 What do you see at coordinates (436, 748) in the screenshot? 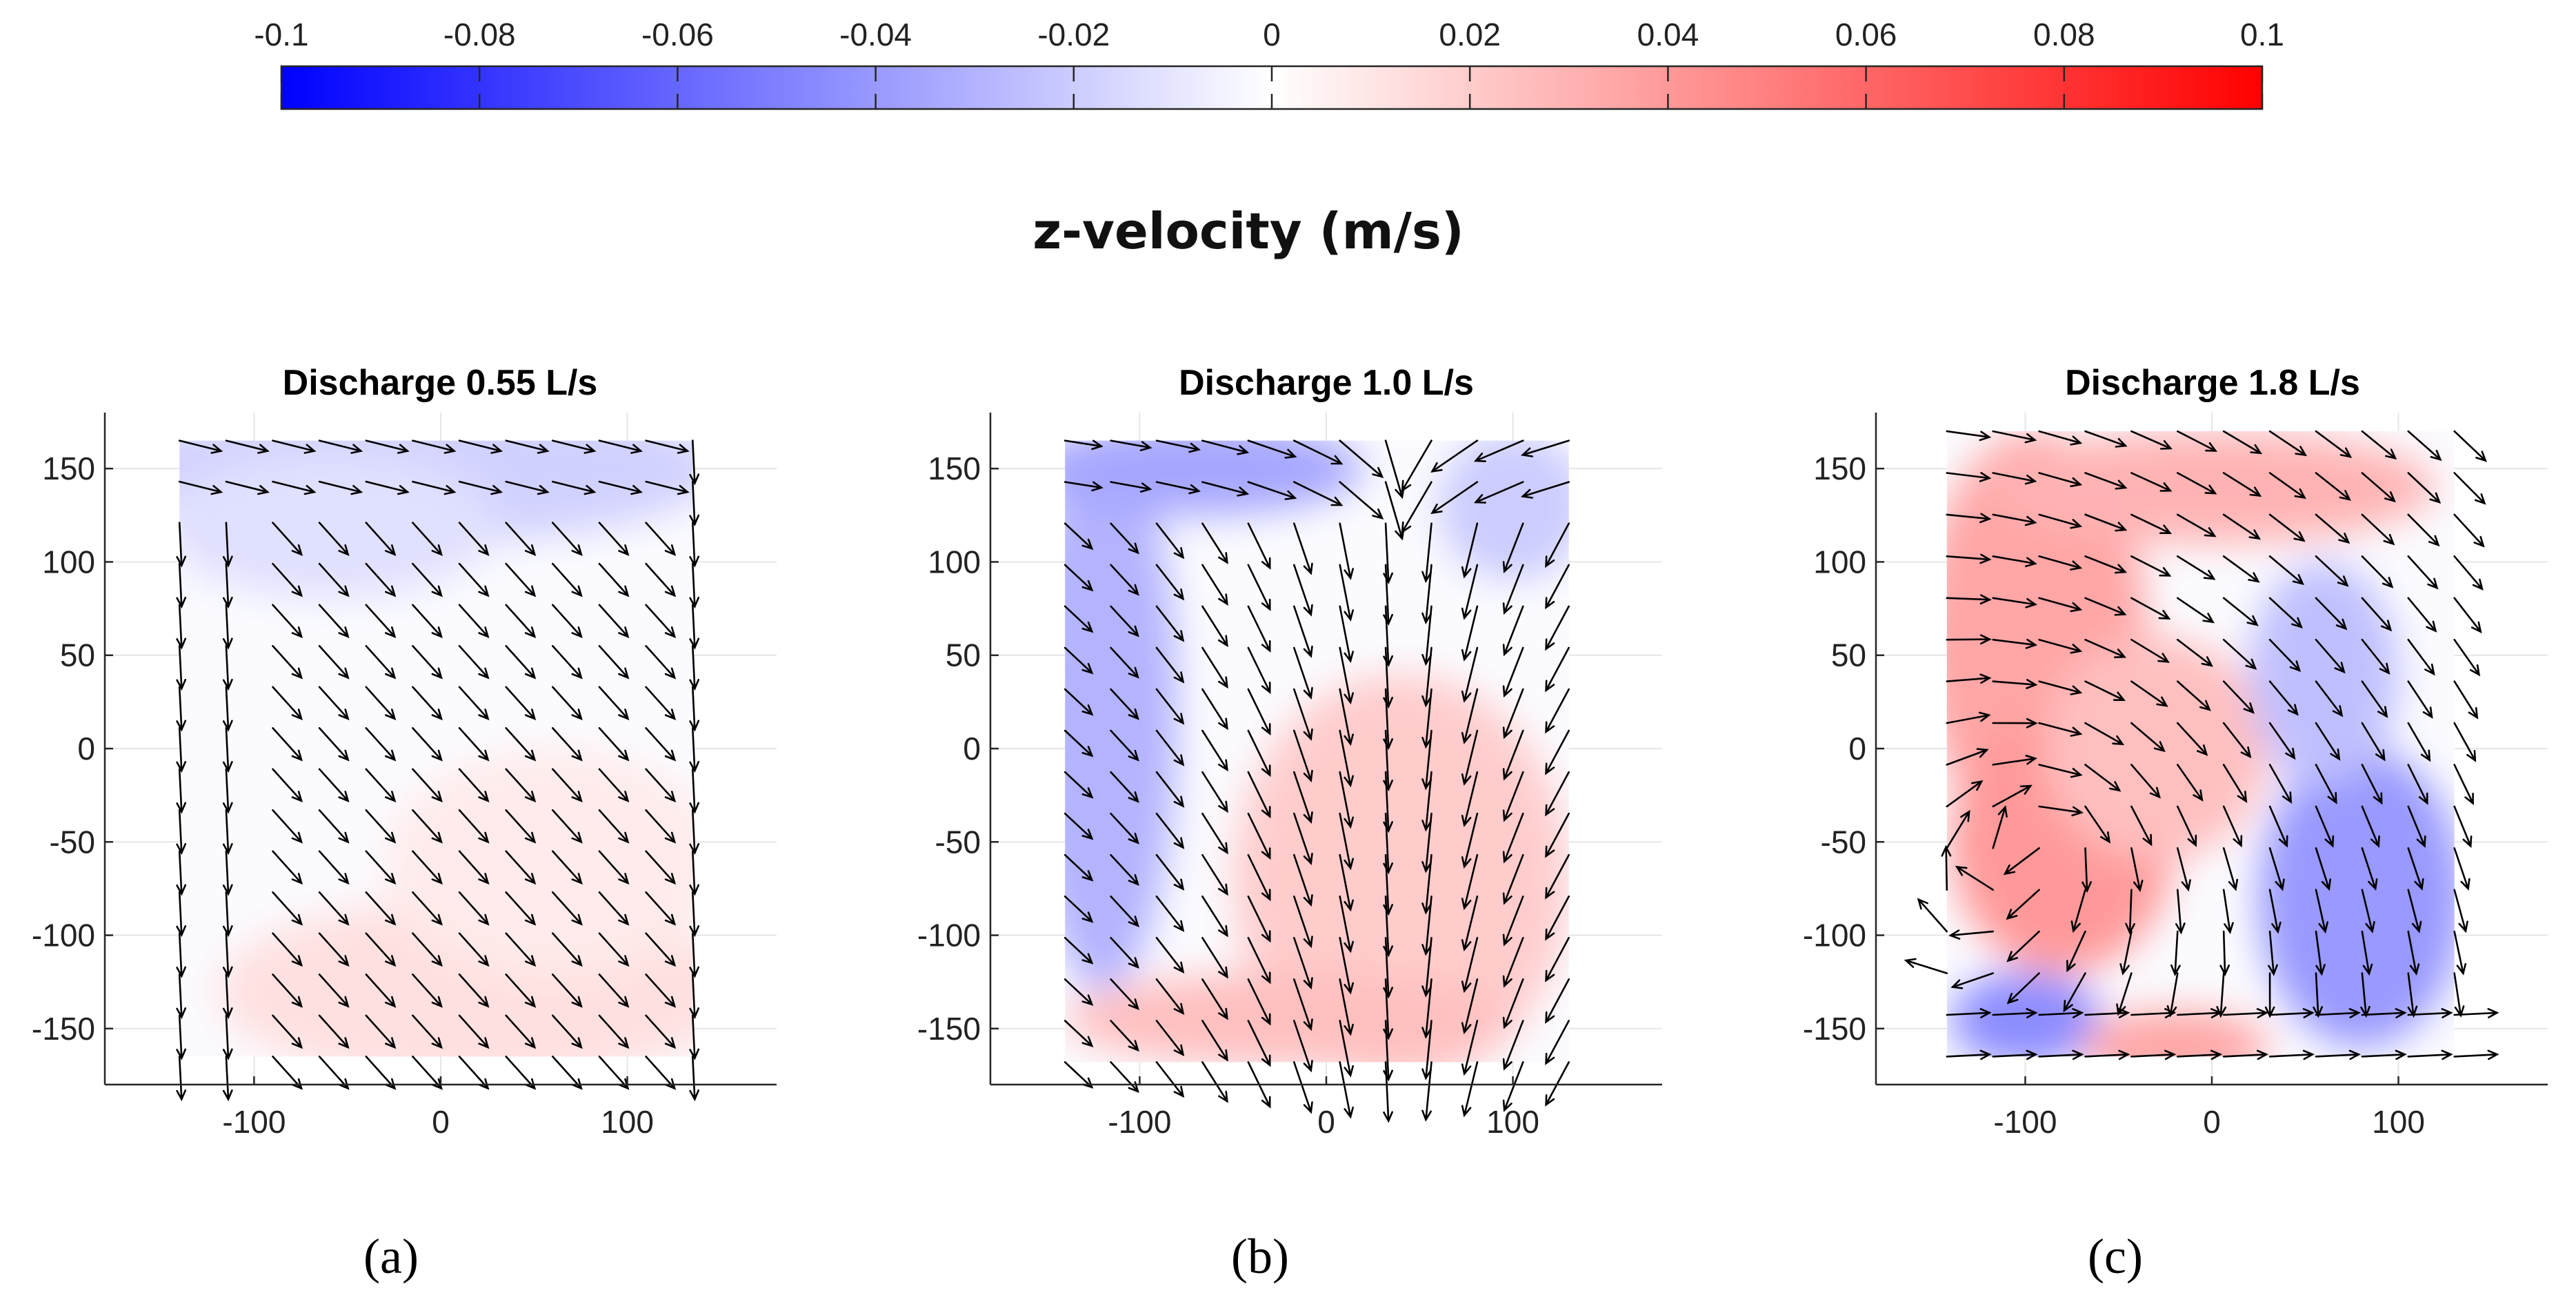
I see `velocity-field` at bounding box center [436, 748].